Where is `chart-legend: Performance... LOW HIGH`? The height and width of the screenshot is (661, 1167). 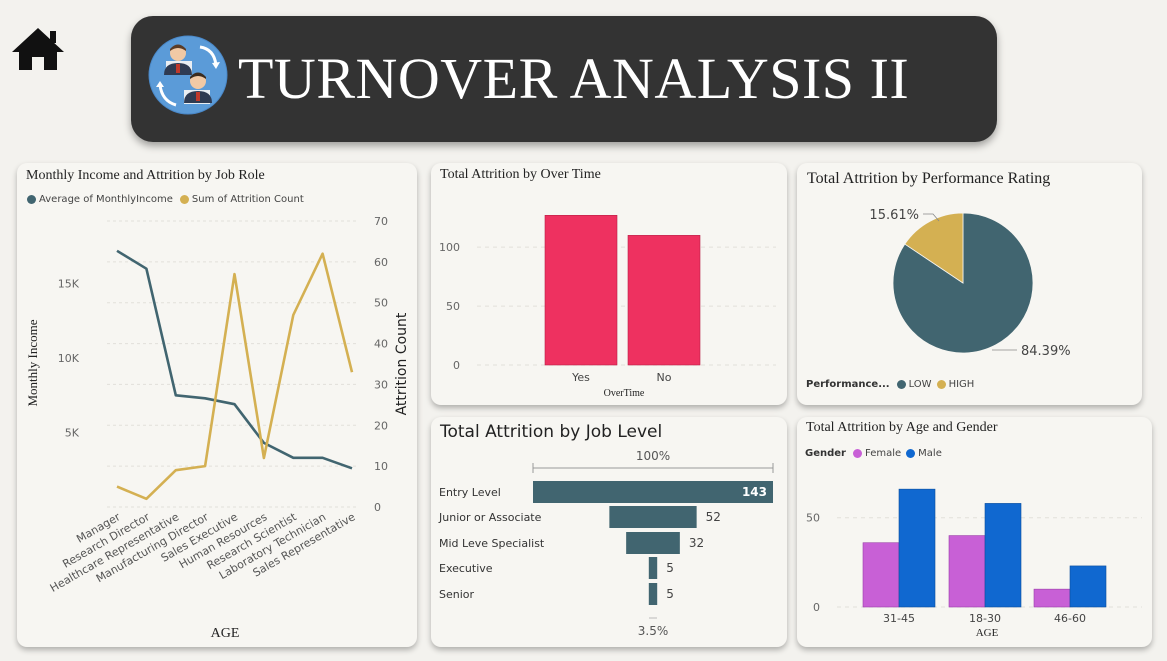
chart-legend: Performance... LOW HIGH is located at coordinates (890, 384).